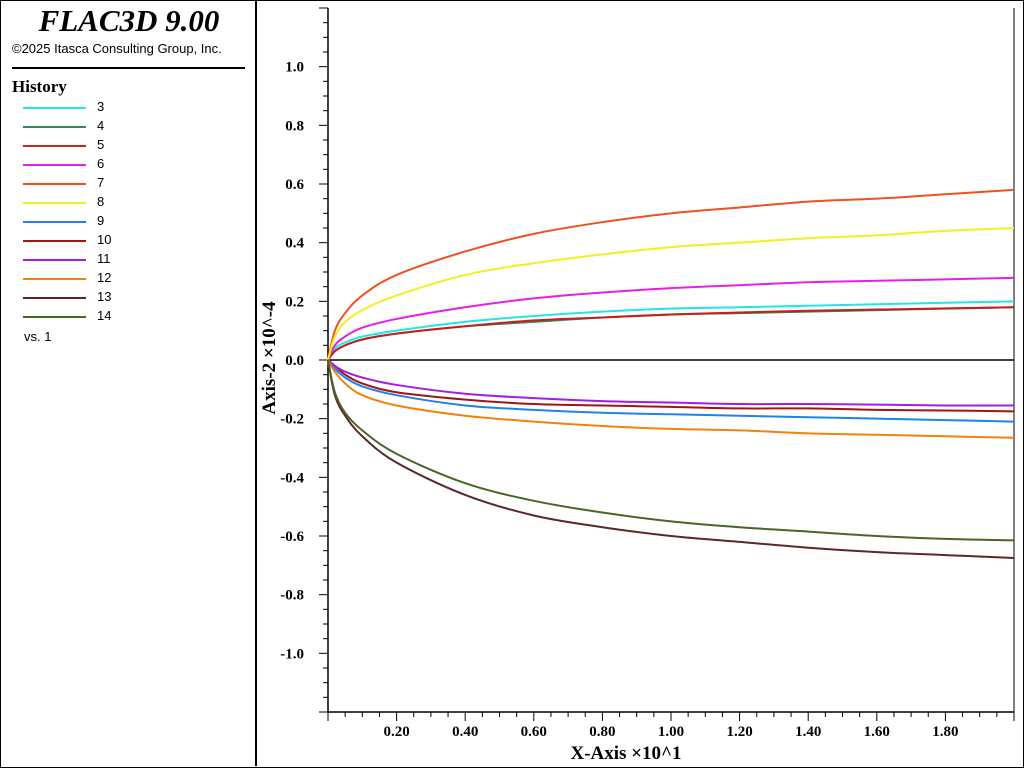 The height and width of the screenshot is (768, 1024). What do you see at coordinates (39, 86) in the screenshot?
I see `legend-heading: History` at bounding box center [39, 86].